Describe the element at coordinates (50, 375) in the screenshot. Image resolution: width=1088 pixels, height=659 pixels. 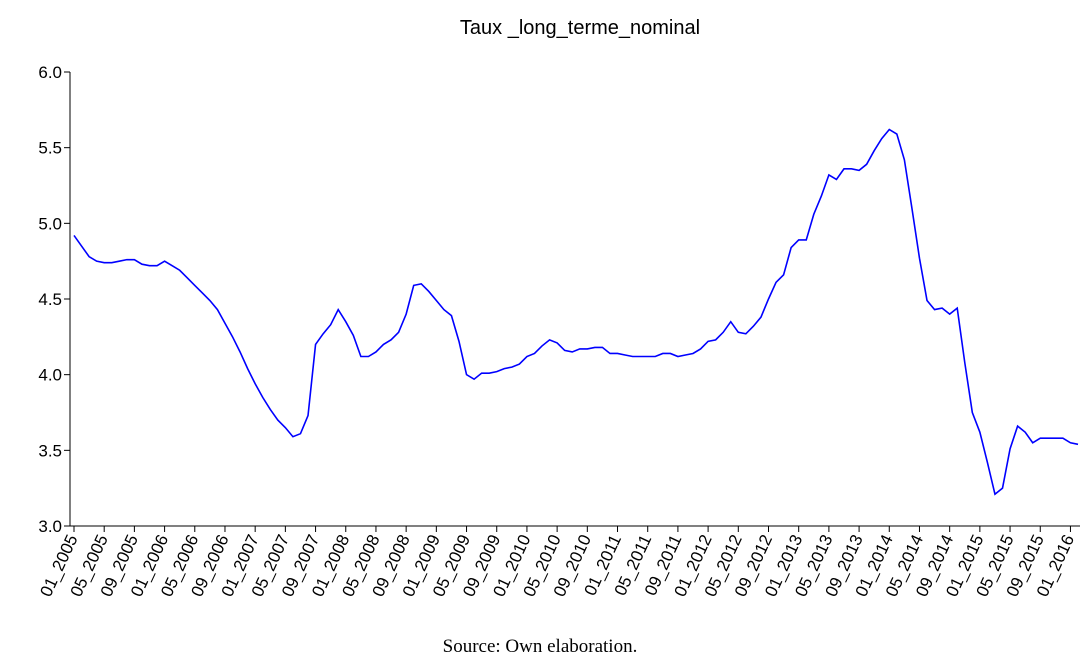
I see `y-tick-label: 4.0` at that location.